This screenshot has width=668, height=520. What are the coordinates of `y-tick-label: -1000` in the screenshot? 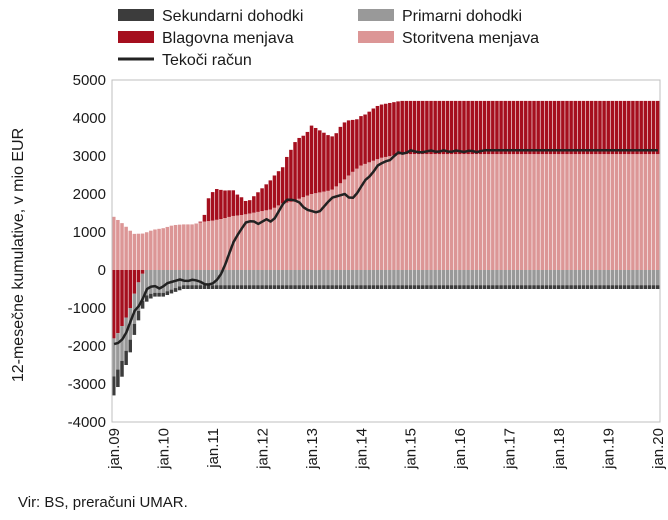 It's located at (87, 308).